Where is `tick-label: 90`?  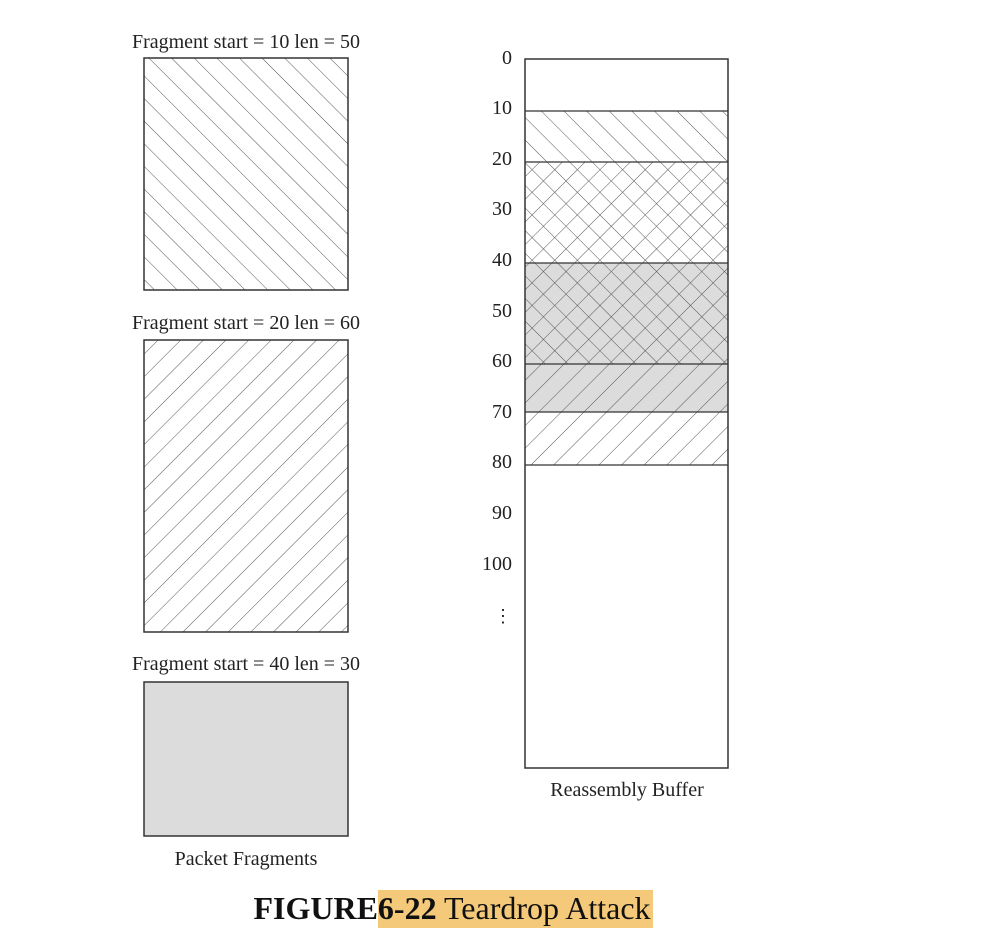 tick-label: 90 is located at coordinates (502, 513).